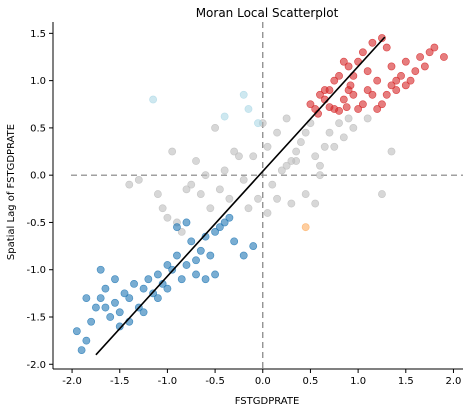  What do you see at coordinates (36, 223) in the screenshot?
I see `y-tick-label: -0.5` at bounding box center [36, 223].